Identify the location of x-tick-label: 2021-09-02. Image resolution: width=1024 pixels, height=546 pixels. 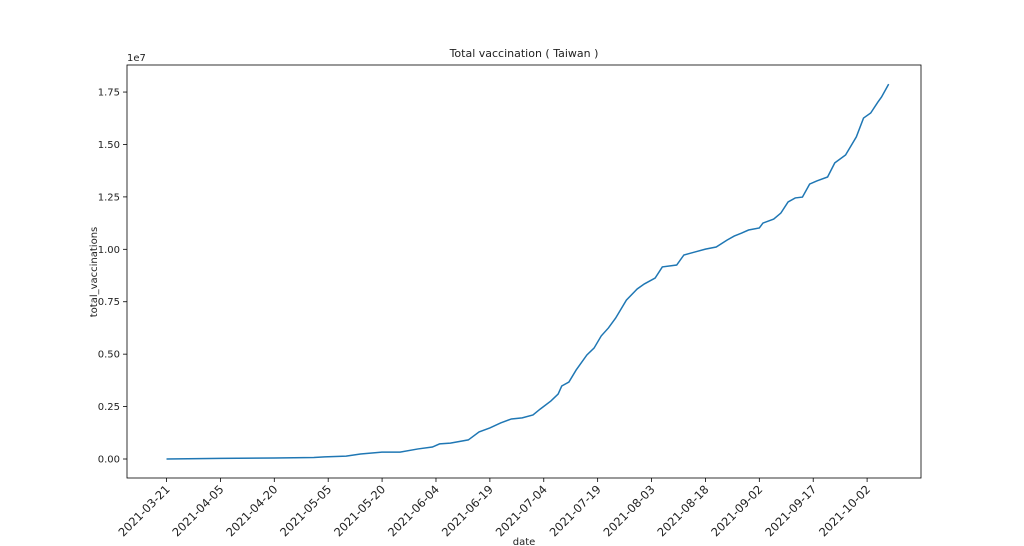
(736, 510).